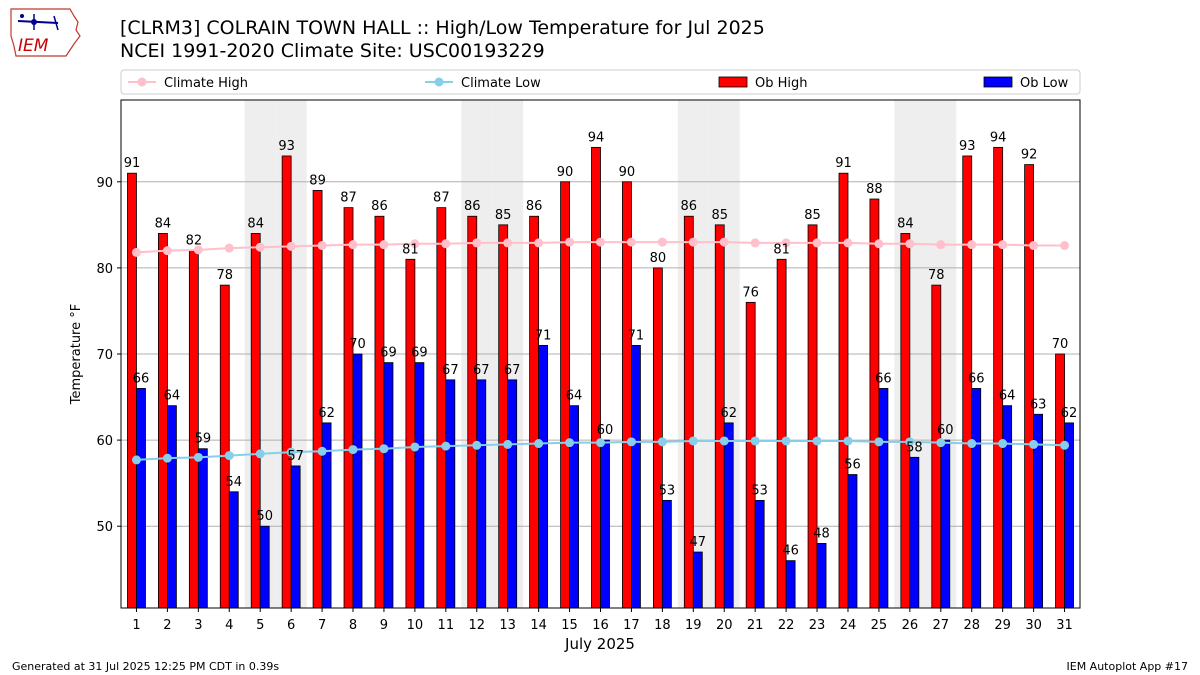 The width and height of the screenshot is (1200, 675). Describe the element at coordinates (750, 292) in the screenshot. I see `ob-high-label: 76` at that location.